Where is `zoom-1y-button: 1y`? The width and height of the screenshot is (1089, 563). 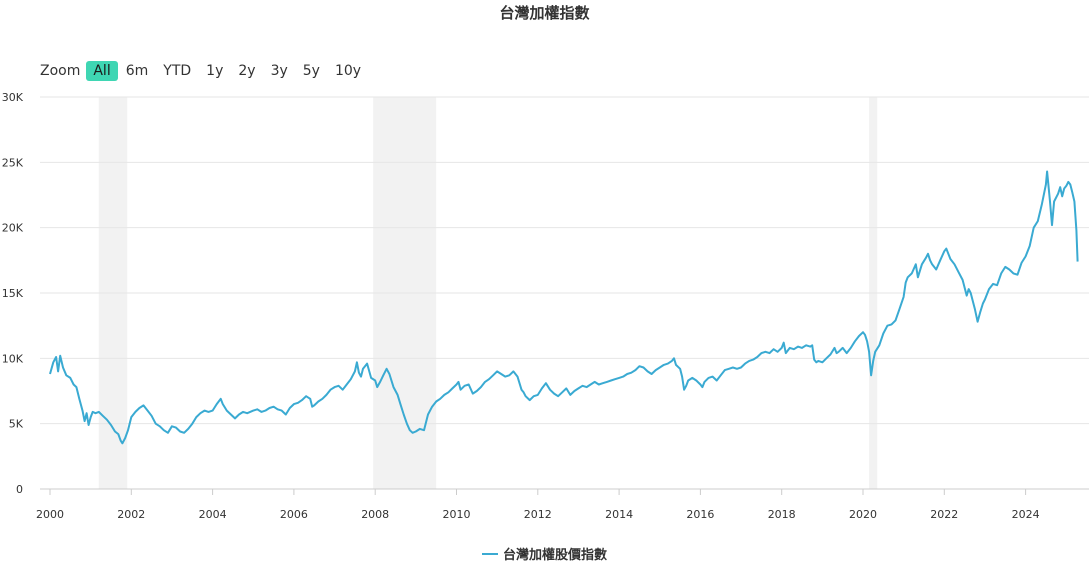
zoom-1y-button: 1y is located at coordinates (215, 71).